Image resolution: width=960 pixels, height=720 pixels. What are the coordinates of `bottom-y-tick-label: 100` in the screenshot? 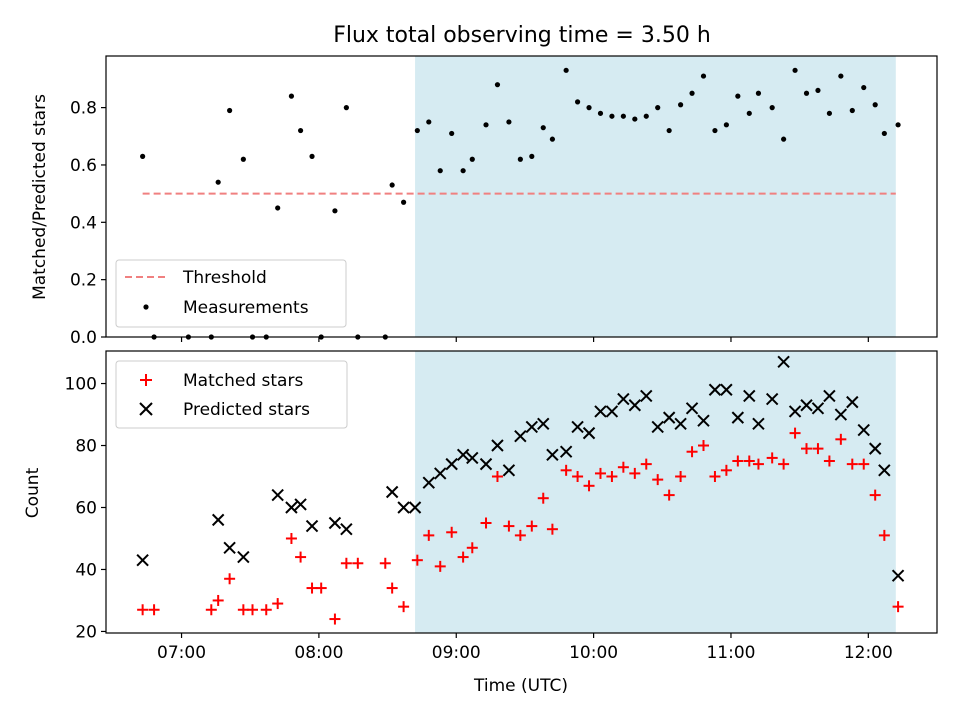 It's located at (81, 385).